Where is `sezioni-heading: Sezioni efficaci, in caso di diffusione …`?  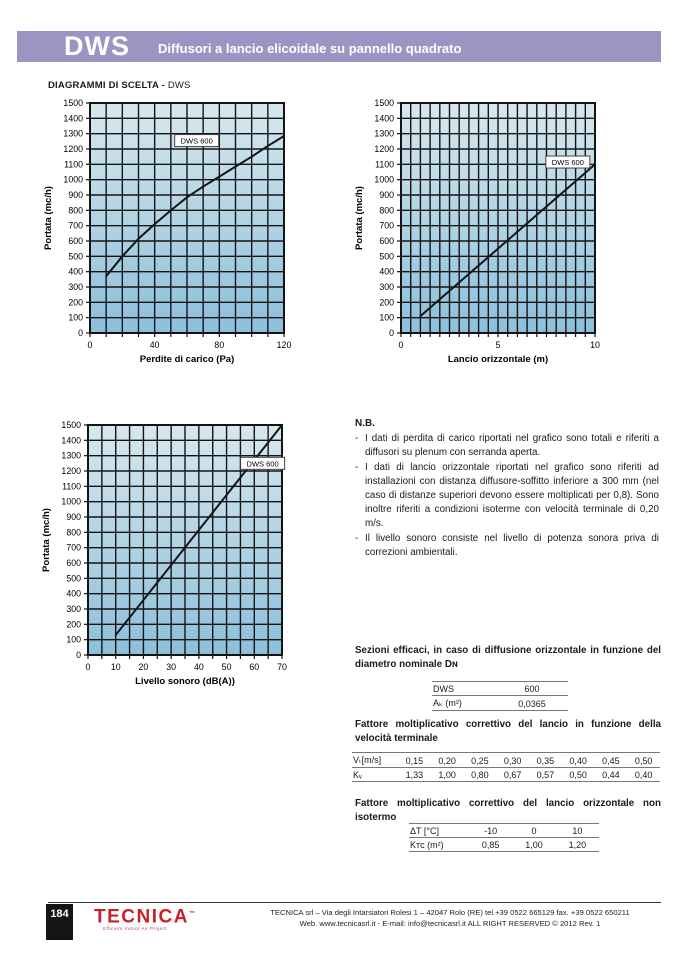
sezioni-heading: Sezioni efficaci, in caso di diffusione … is located at coordinates (508, 657).